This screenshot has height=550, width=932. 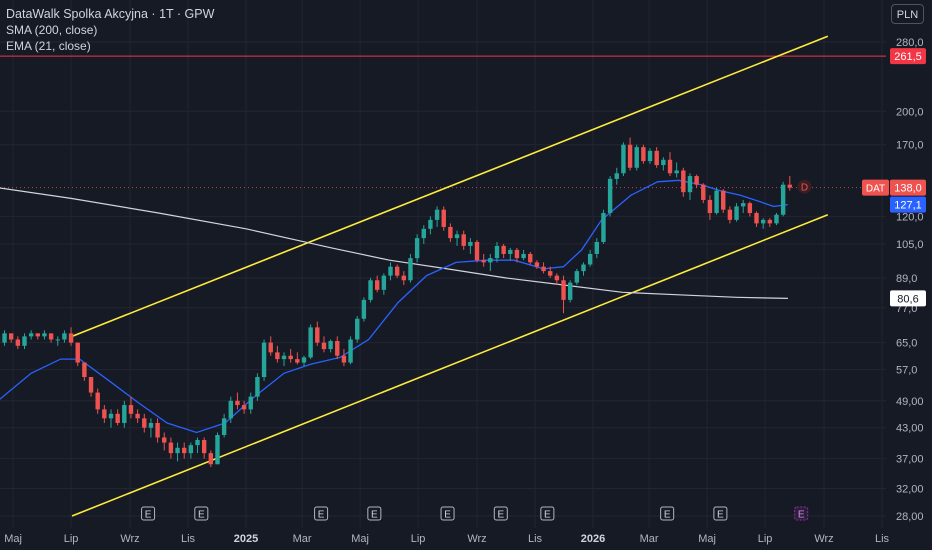 What do you see at coordinates (649, 539) in the screenshot?
I see `x-tick-label: Mar` at bounding box center [649, 539].